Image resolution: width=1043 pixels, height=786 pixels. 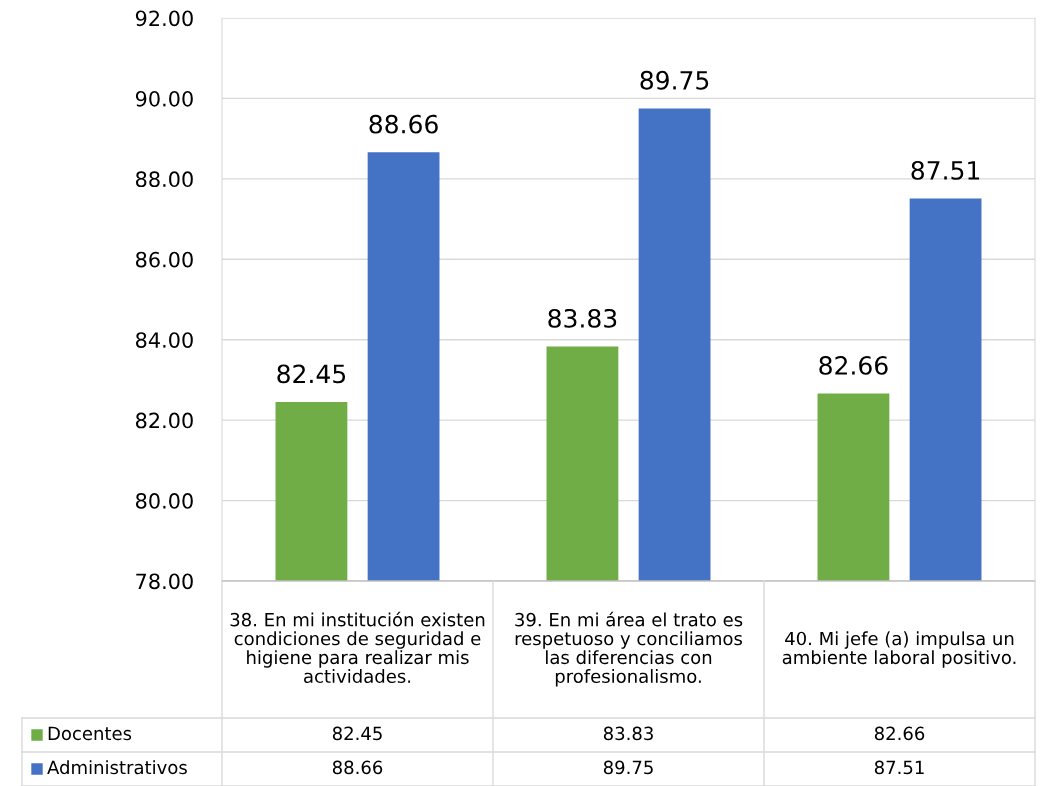 What do you see at coordinates (117, 767) in the screenshot?
I see `legend-label: Administrativos` at bounding box center [117, 767].